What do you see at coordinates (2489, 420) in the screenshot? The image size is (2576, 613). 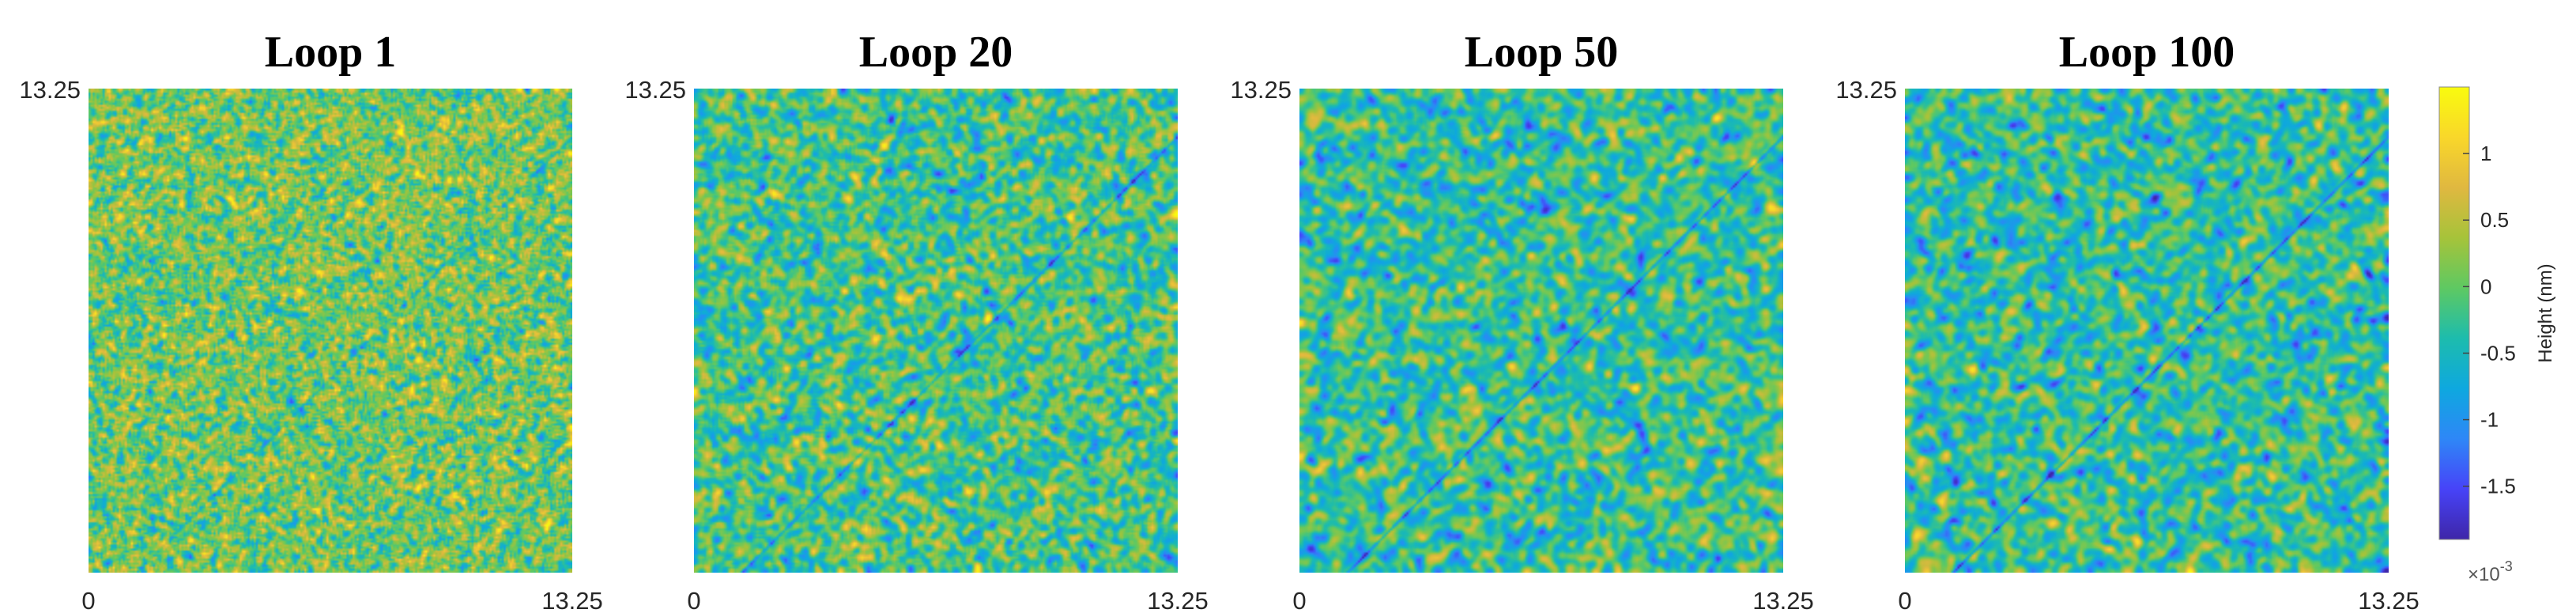 I see `colorbar-tick-label: -1` at bounding box center [2489, 420].